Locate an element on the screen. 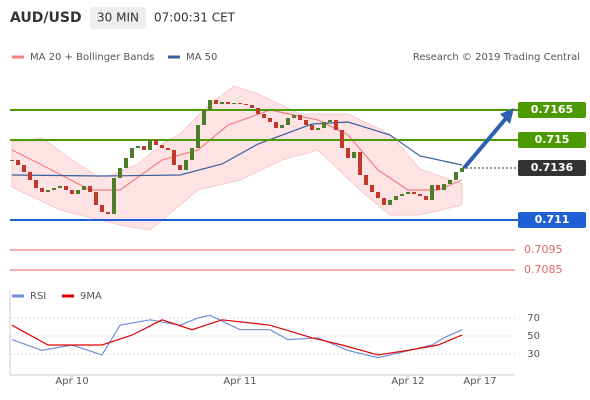 The height and width of the screenshot is (400, 590). interval-box is located at coordinates (118, 18).